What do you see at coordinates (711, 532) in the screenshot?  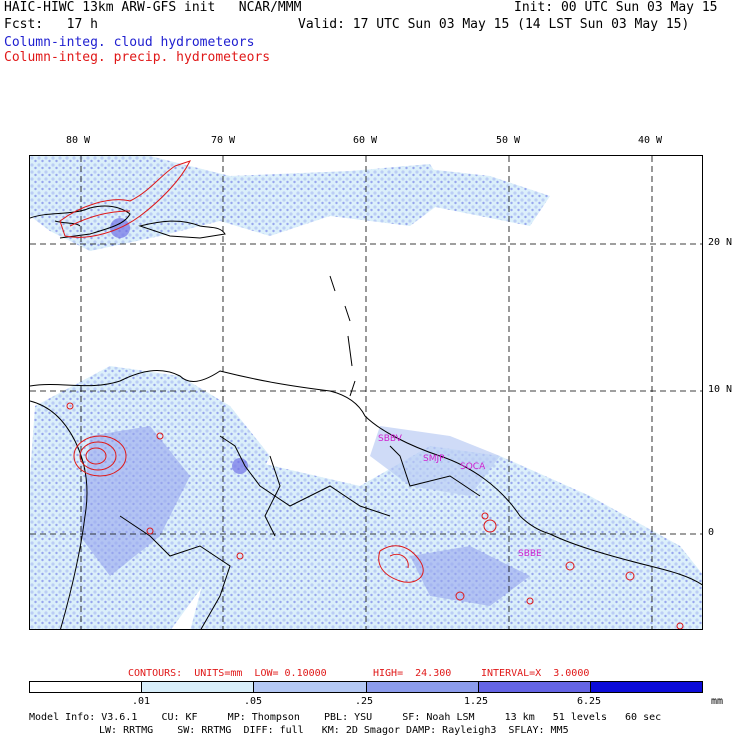 I see `lat-label-0: 0` at bounding box center [711, 532].